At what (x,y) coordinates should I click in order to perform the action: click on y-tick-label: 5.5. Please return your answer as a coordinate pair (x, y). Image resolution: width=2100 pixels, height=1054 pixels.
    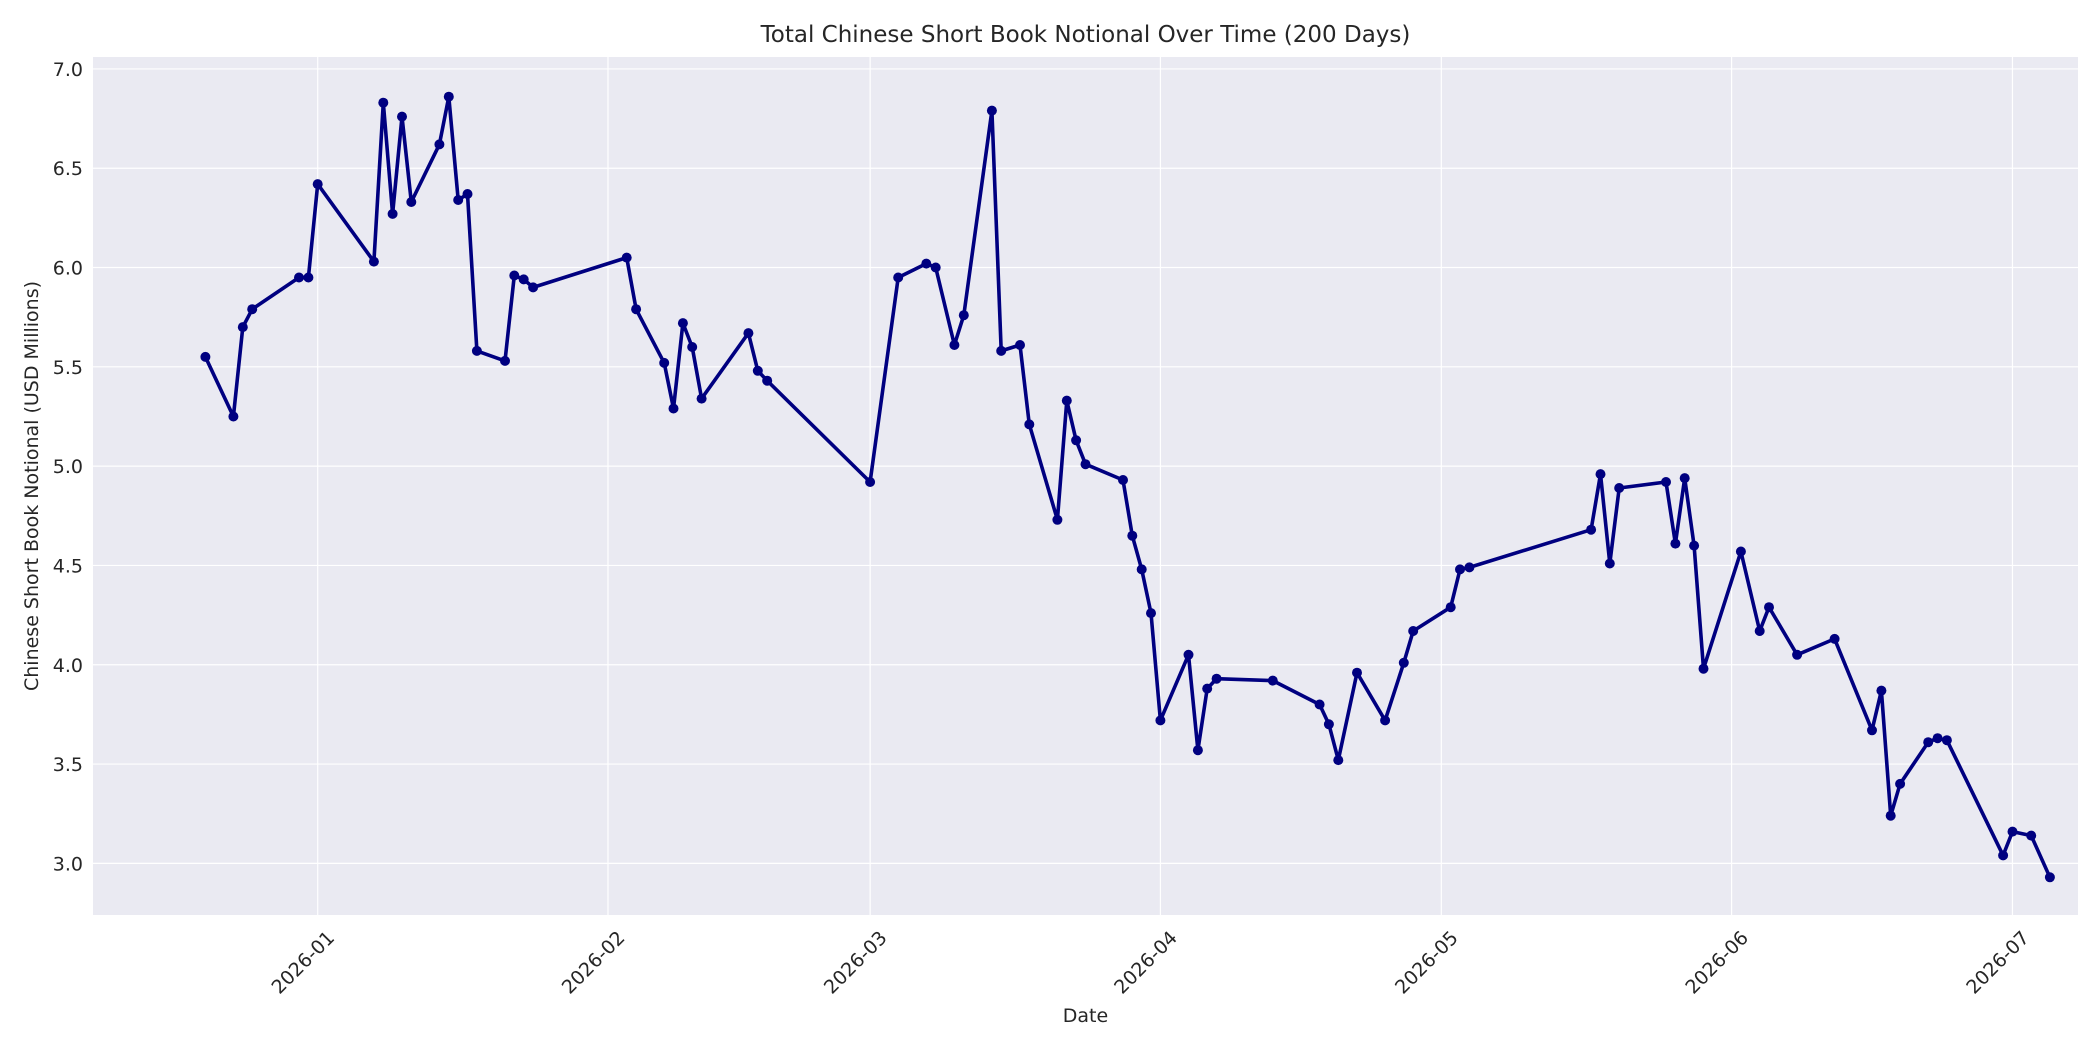
    Looking at the image, I should click on (68, 368).